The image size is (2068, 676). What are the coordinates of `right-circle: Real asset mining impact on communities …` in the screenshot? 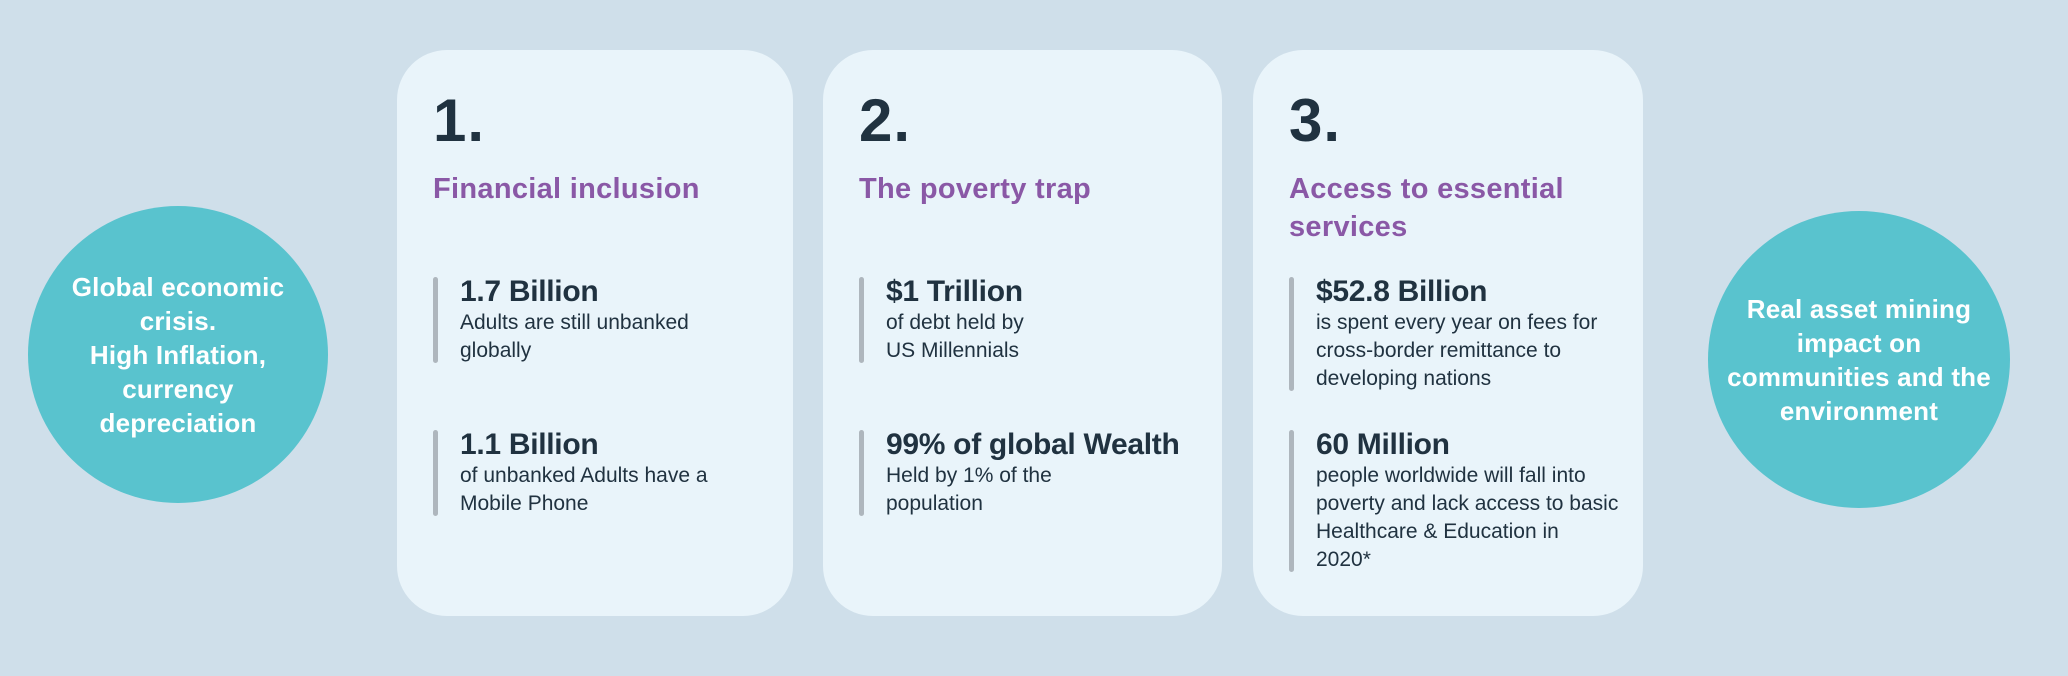 It's located at (1859, 359).